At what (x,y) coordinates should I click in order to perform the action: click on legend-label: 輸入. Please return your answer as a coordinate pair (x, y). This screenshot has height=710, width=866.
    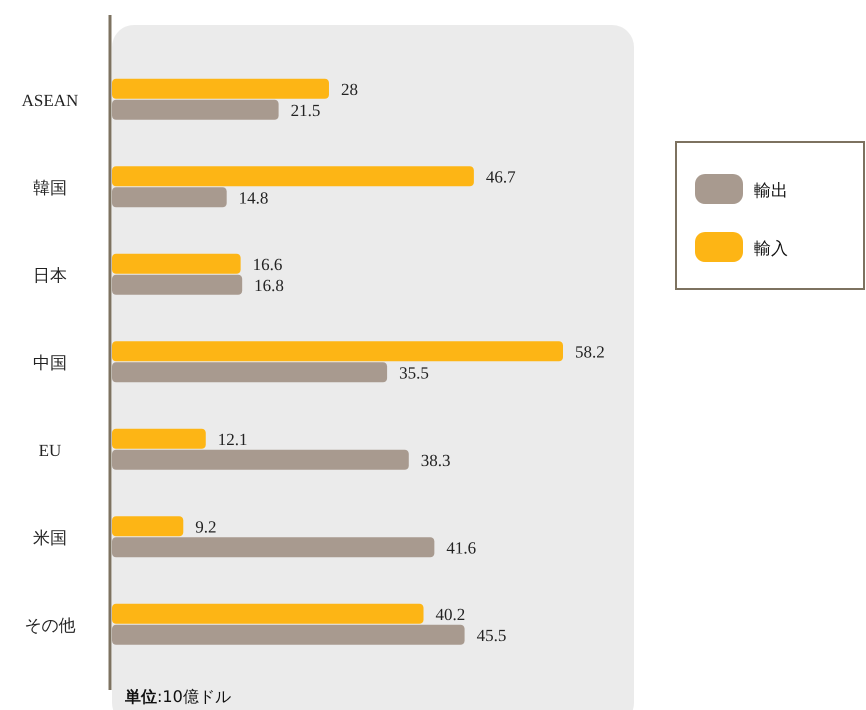
    Looking at the image, I should click on (771, 249).